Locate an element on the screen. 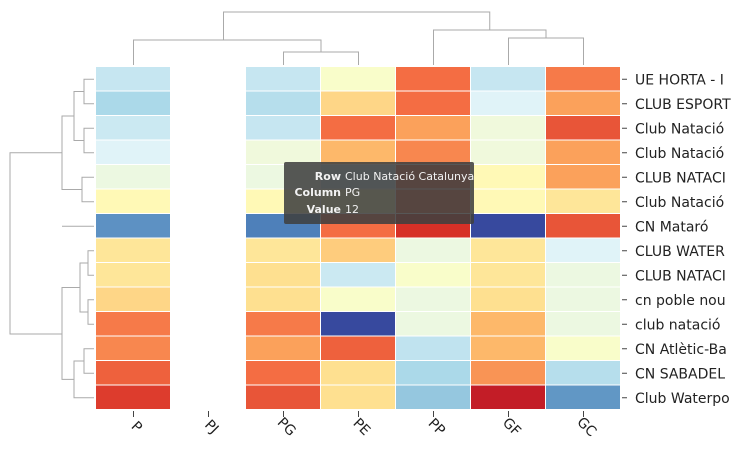  tooltip-row-value: Club Natació Catalunya is located at coordinates (410, 176).